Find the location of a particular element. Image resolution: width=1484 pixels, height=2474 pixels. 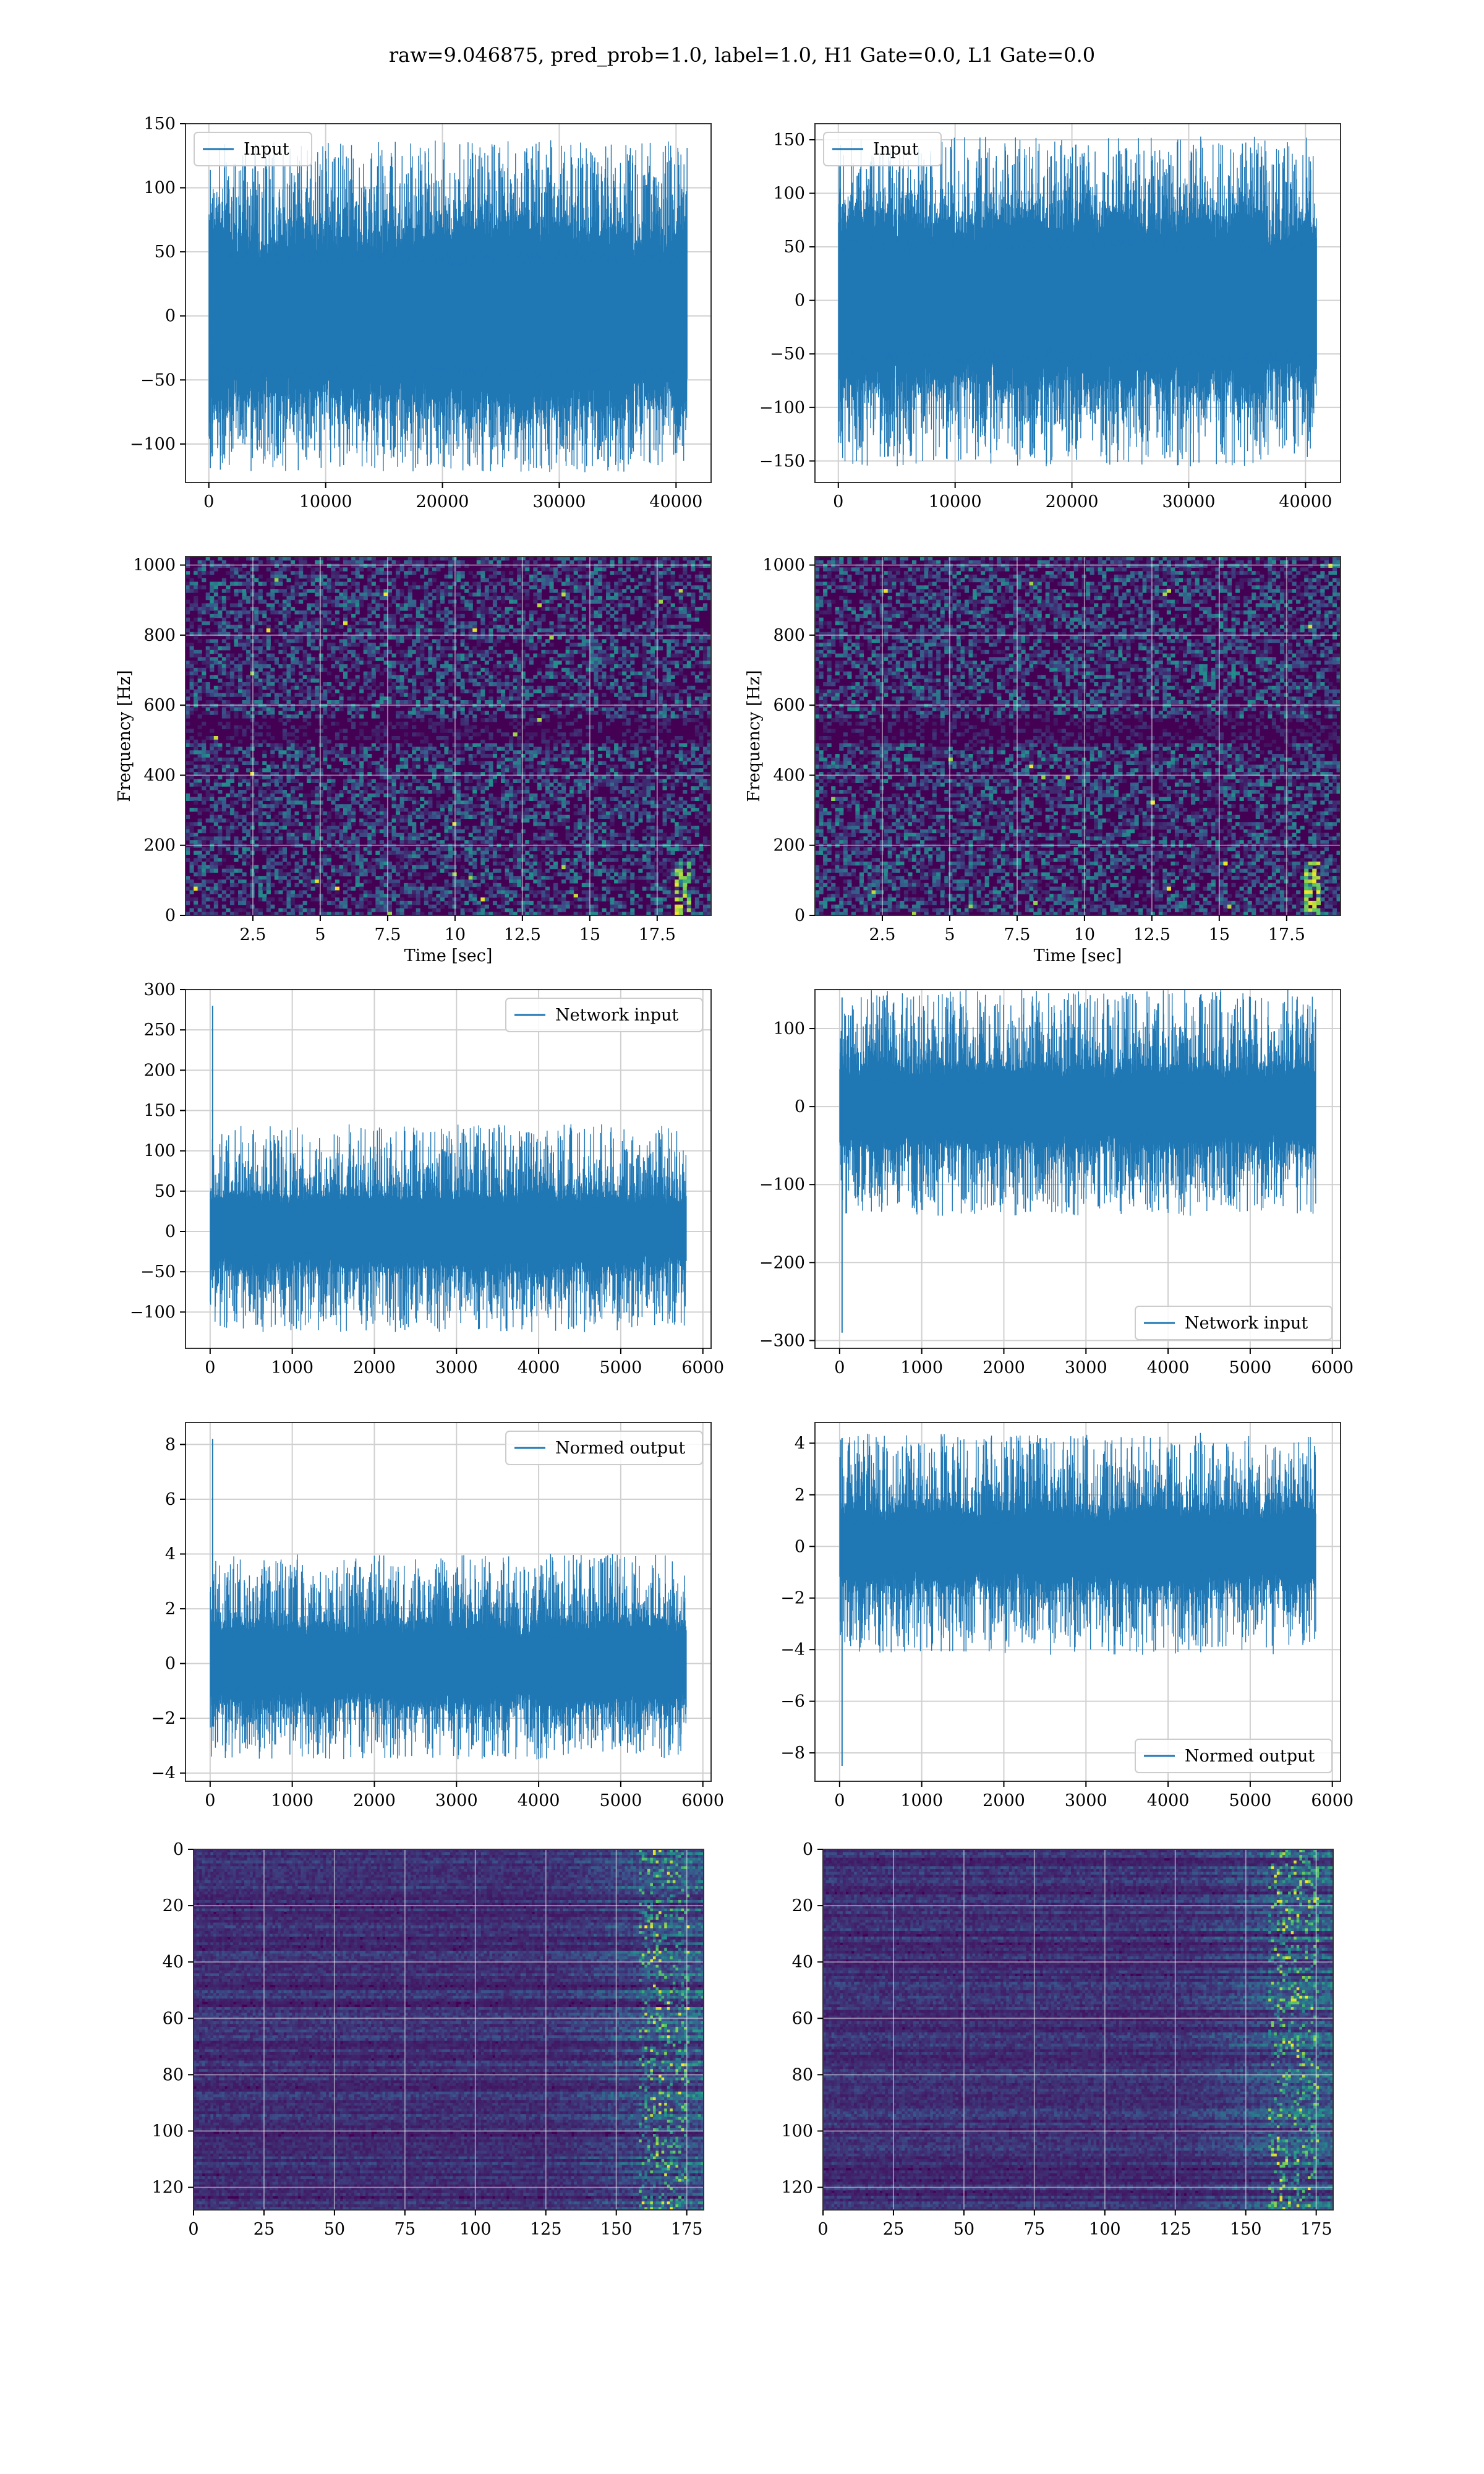

normed-output-h1-plot-area is located at coordinates (448, 1602).